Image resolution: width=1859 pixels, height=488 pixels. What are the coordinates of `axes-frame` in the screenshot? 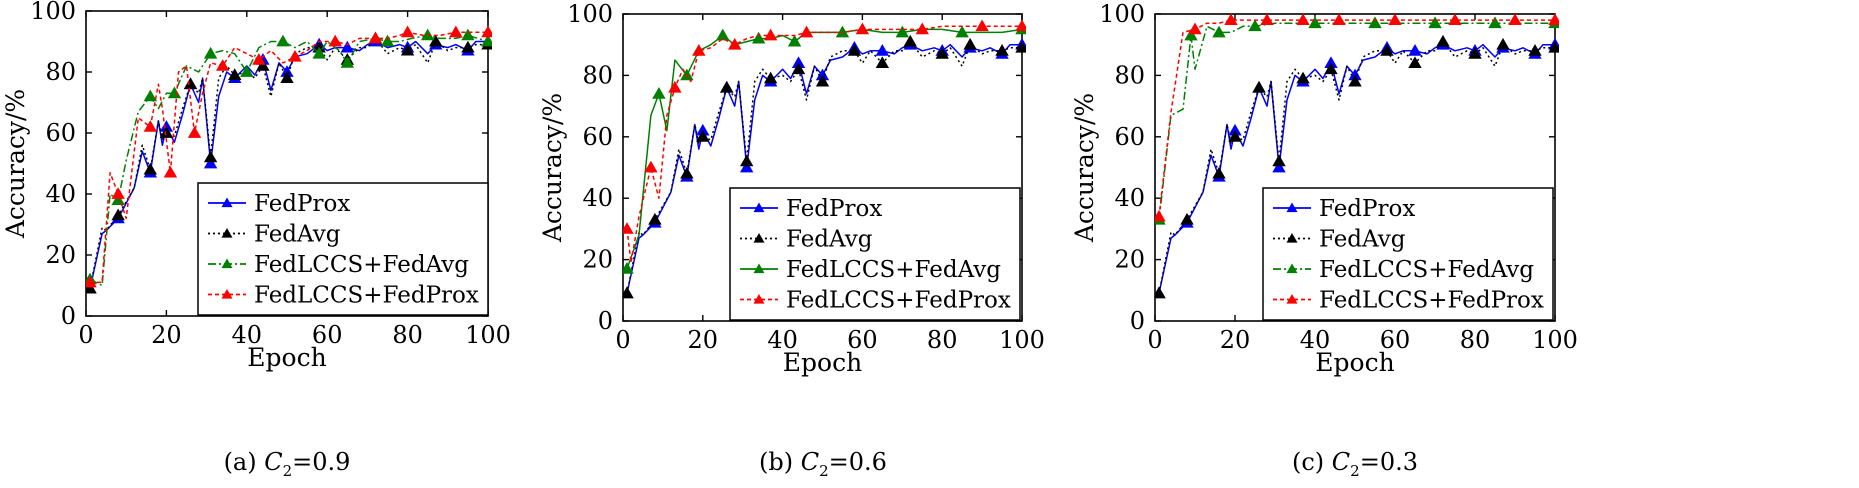 It's located at (1355, 167).